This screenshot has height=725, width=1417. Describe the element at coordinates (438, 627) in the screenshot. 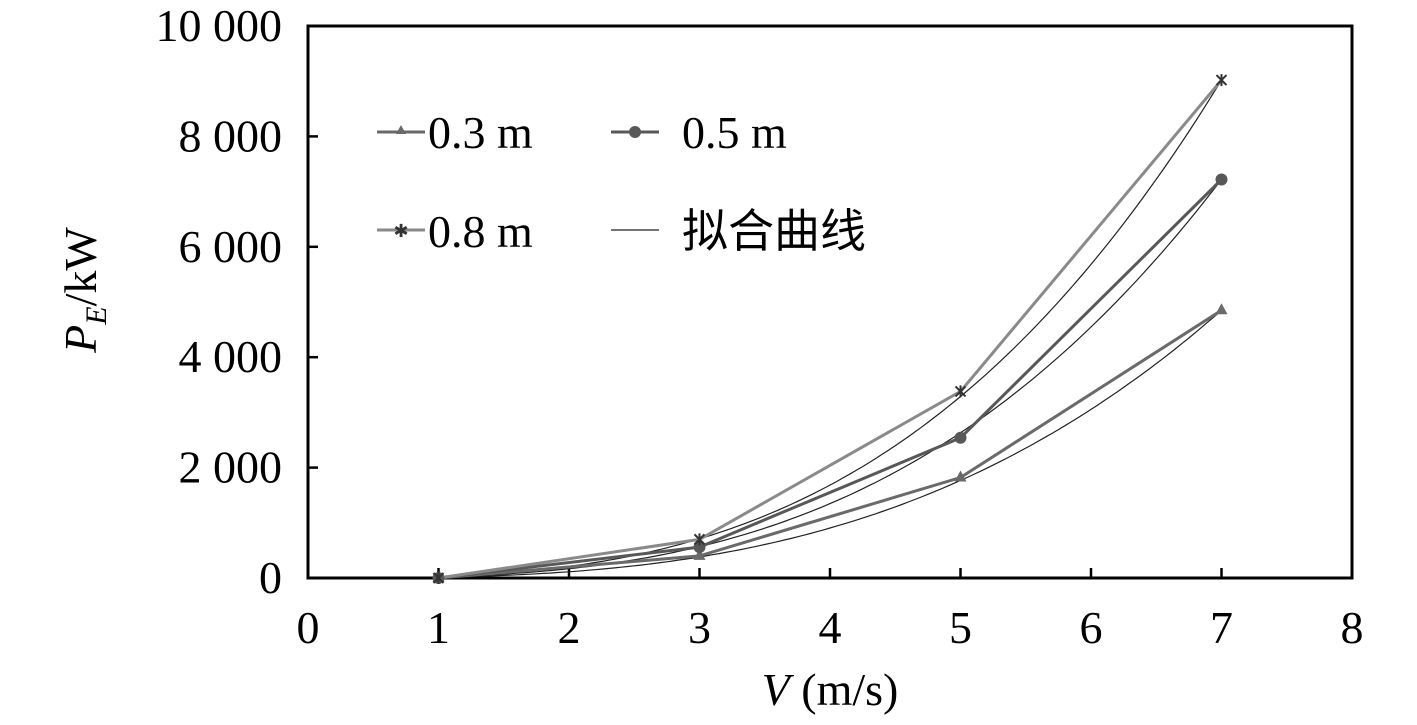

I see `x-tick-label: 1` at that location.